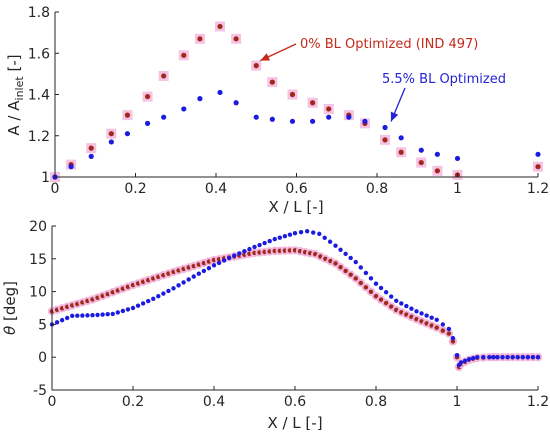 This screenshot has width=550, height=436. I want to click on y-tick-label: 20, so click(38, 227).